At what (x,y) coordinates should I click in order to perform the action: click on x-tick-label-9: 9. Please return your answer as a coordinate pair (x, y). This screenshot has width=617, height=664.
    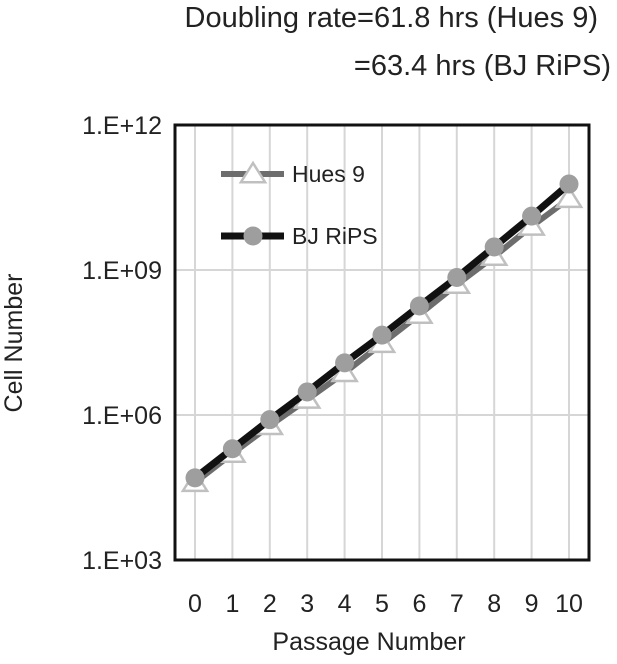
    Looking at the image, I should click on (532, 604).